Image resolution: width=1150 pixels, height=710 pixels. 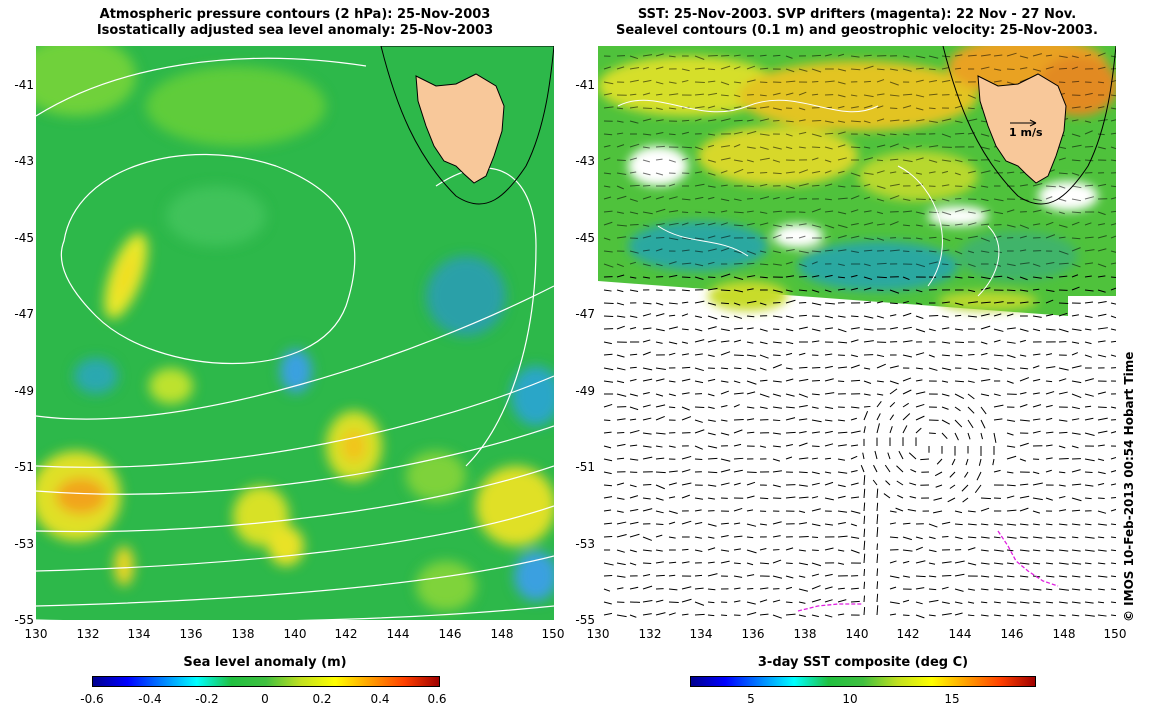 I want to click on right-colorbar-tick: 5, so click(x=751, y=699).